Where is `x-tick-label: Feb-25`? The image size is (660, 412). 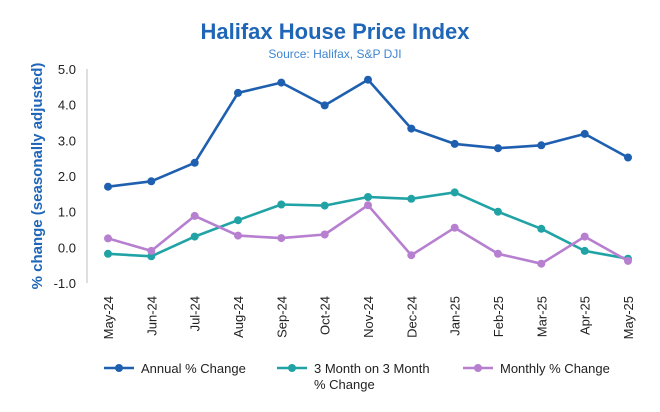 x-tick-label: Feb-25 is located at coordinates (498, 316).